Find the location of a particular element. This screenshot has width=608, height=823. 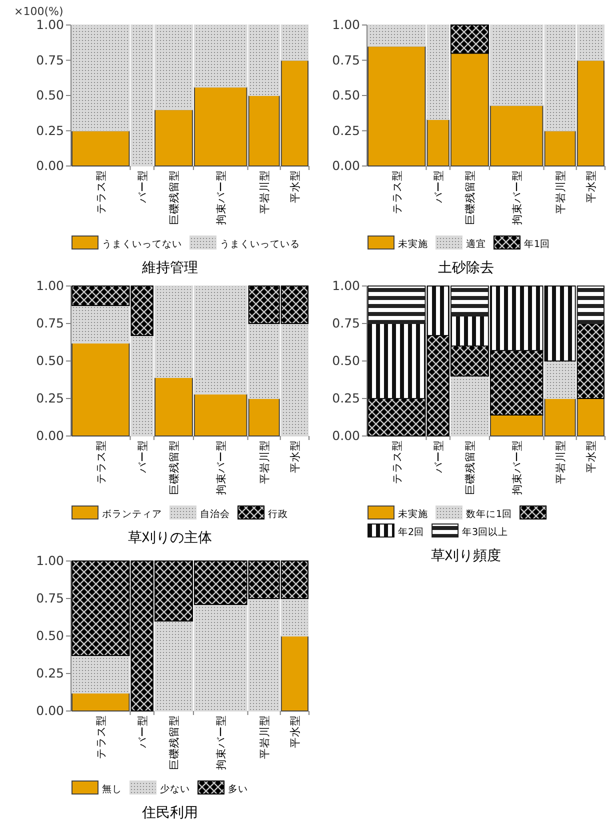

text: 草刈りの主体 is located at coordinates (170, 538).